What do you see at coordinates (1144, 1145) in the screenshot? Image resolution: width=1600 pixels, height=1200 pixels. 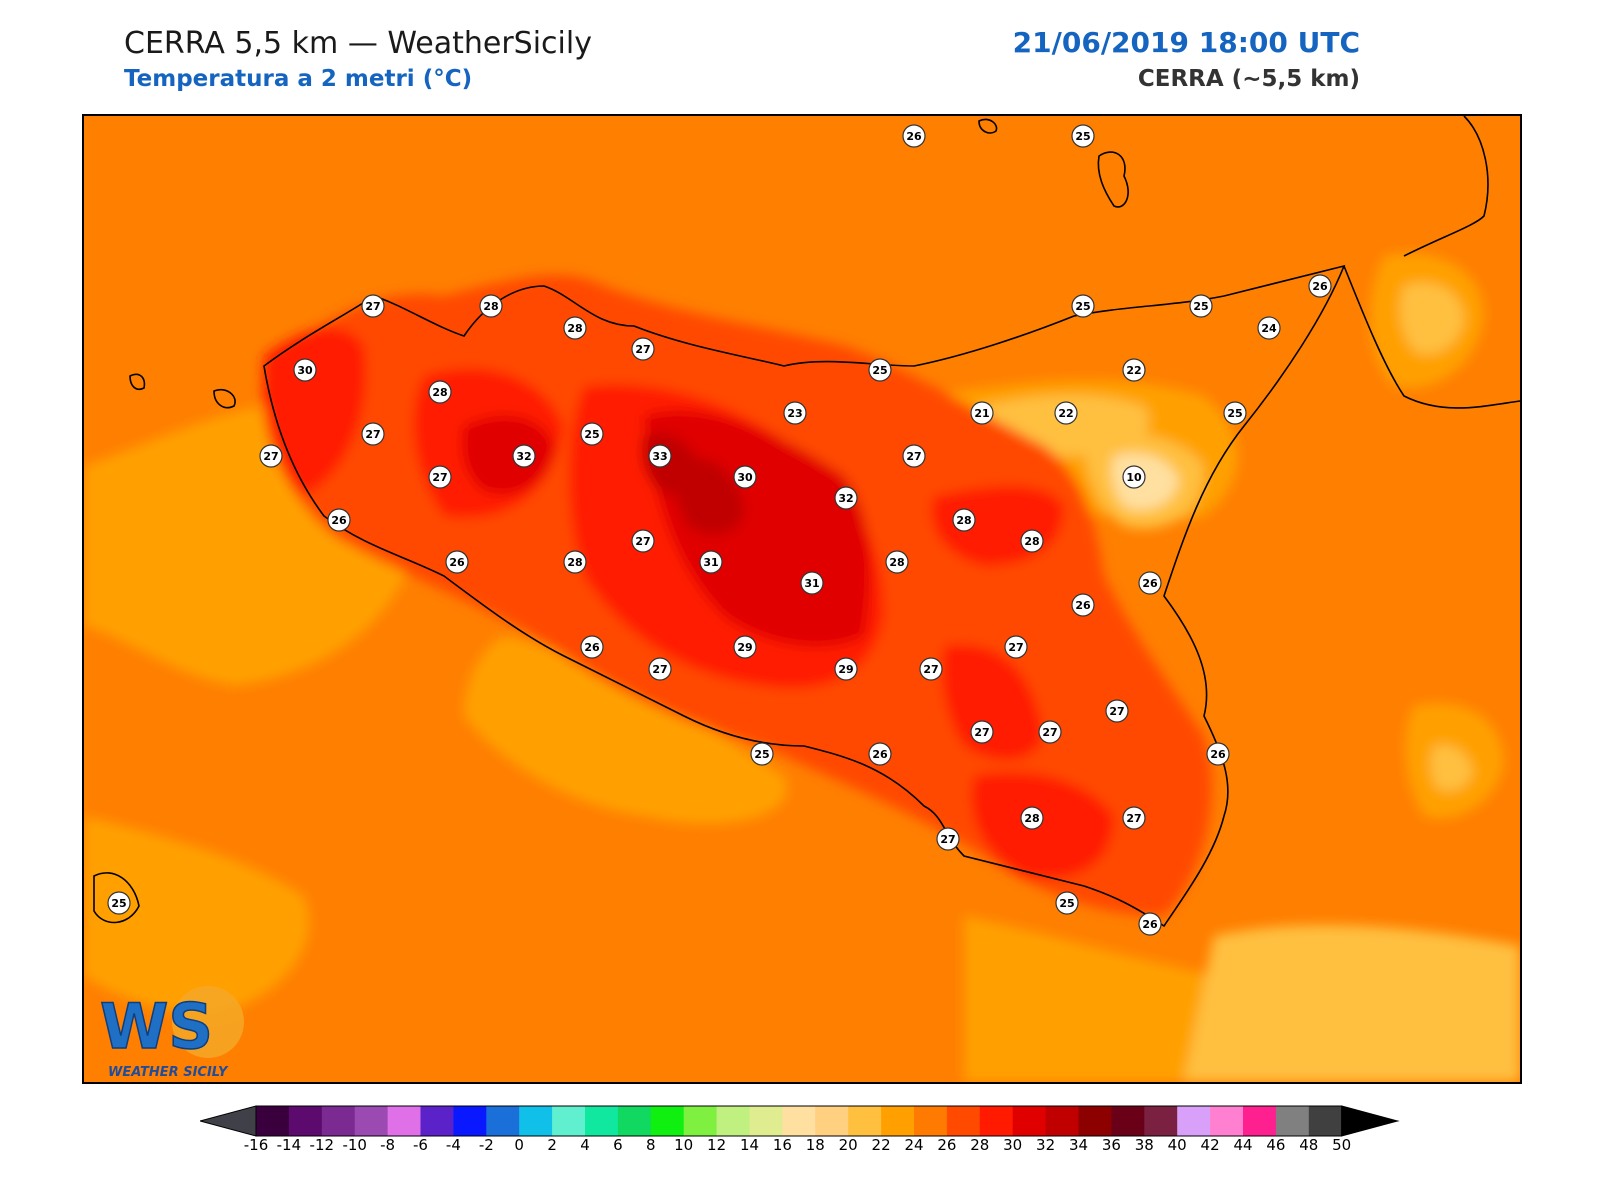 I see `colorbar-tick-label: 38` at bounding box center [1144, 1145].